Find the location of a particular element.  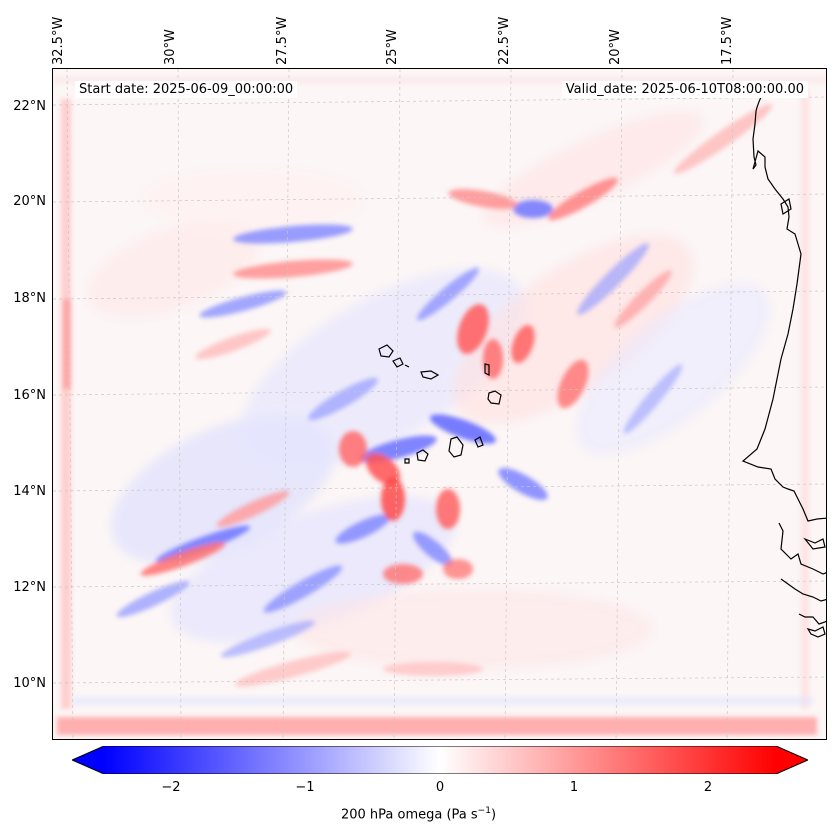

lat-label-22n: 22°N is located at coordinates (29, 106).